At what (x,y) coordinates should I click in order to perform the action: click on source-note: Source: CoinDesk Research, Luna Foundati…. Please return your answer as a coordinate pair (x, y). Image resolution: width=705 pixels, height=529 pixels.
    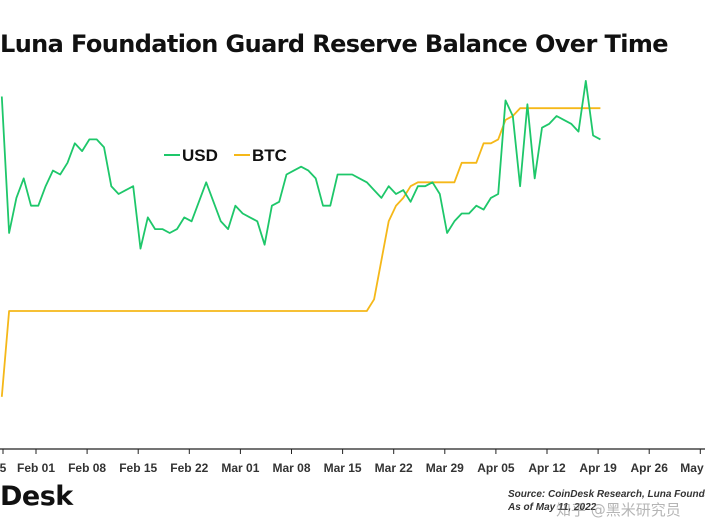
    Looking at the image, I should click on (606, 501).